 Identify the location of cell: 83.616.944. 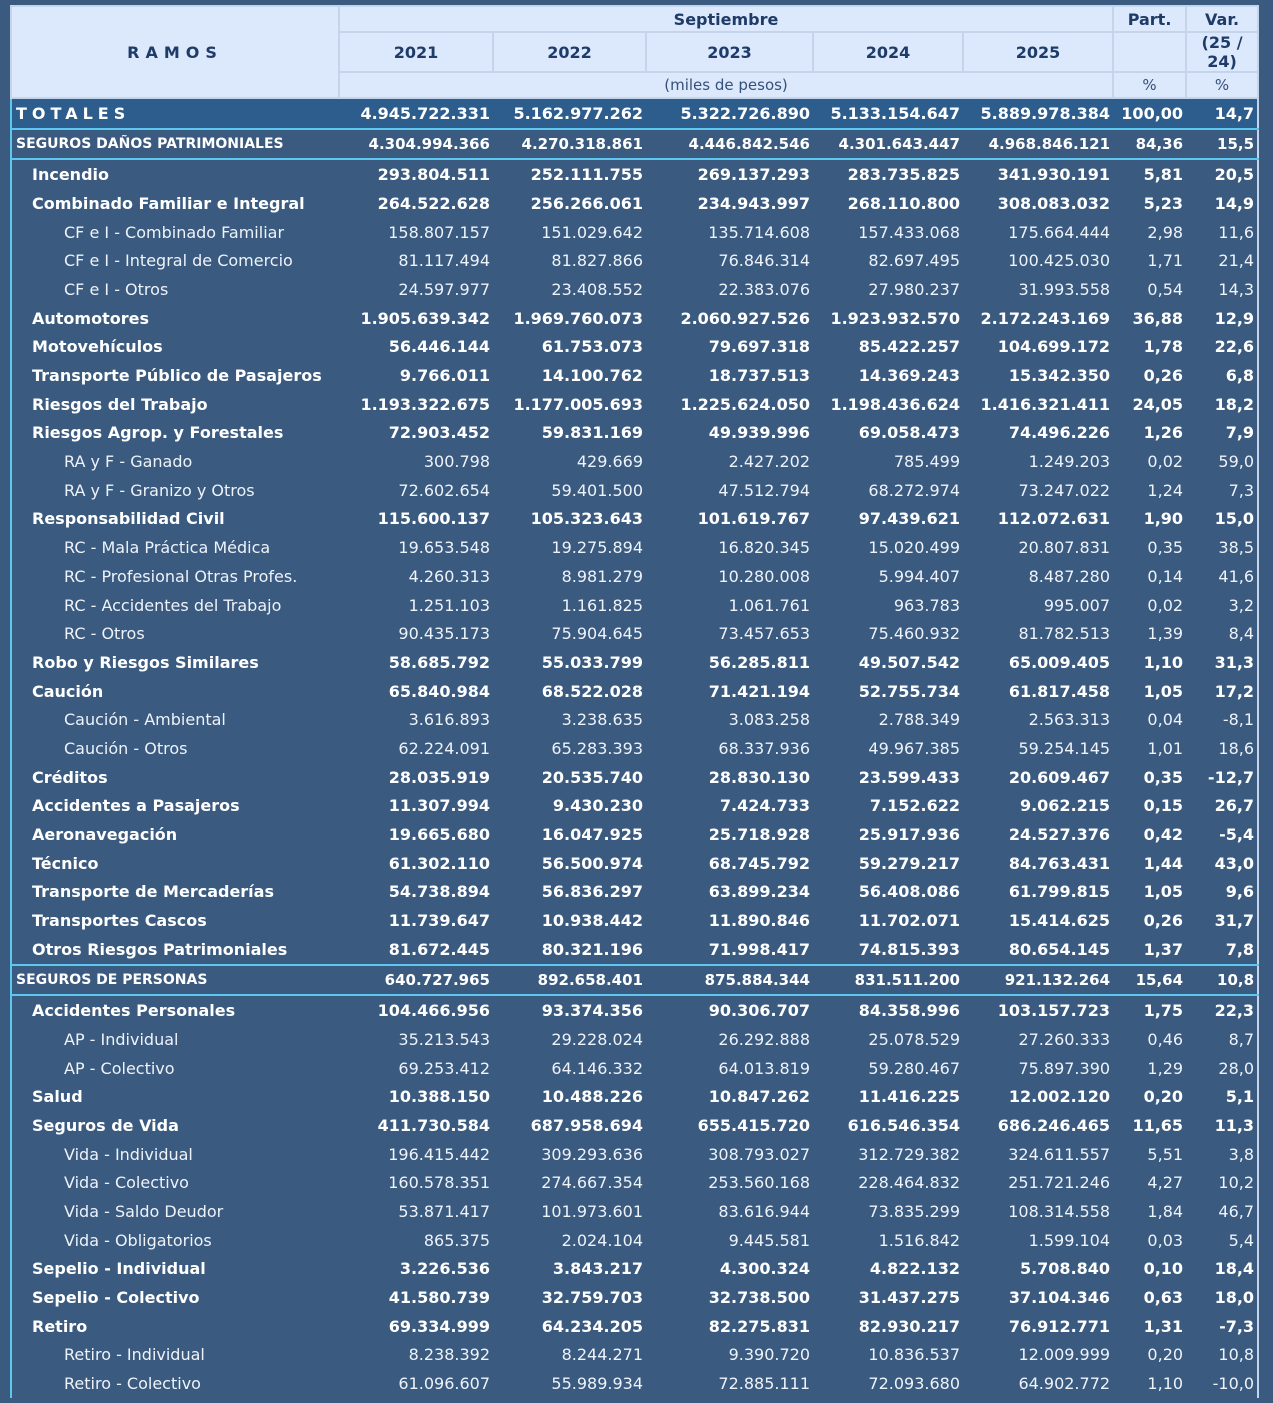
(764, 1211).